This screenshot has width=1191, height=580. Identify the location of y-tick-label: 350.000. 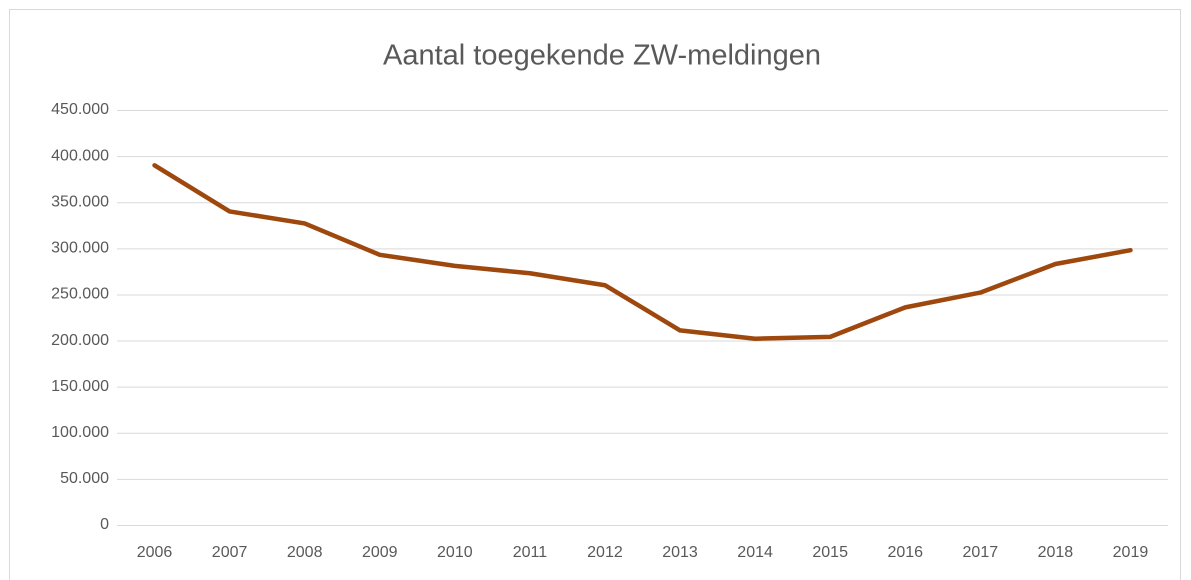
(80, 201).